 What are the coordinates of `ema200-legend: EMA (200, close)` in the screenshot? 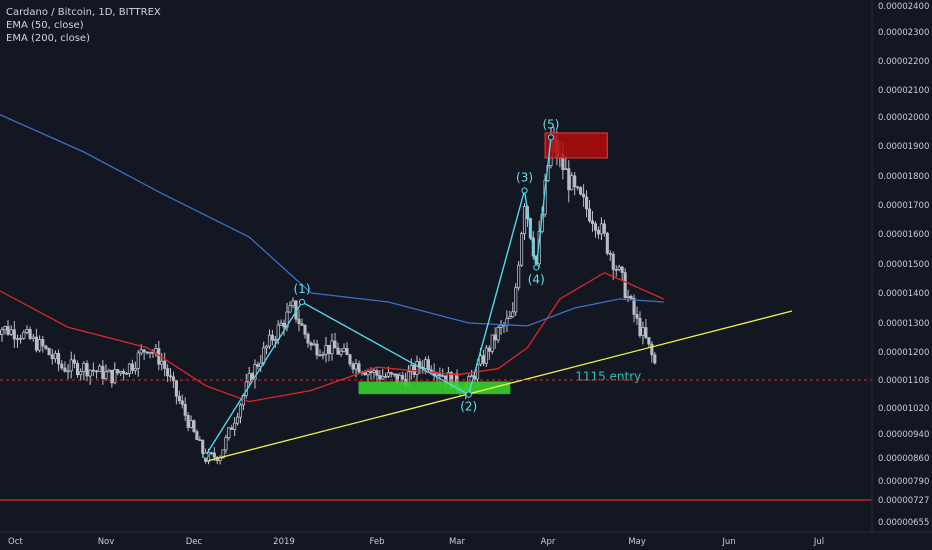 It's located at (48, 38).